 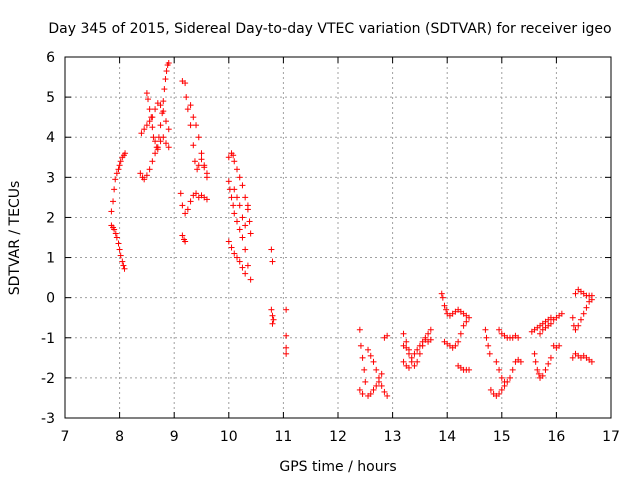 What do you see at coordinates (447, 437) in the screenshot?
I see `x-tick-label: 14` at bounding box center [447, 437].